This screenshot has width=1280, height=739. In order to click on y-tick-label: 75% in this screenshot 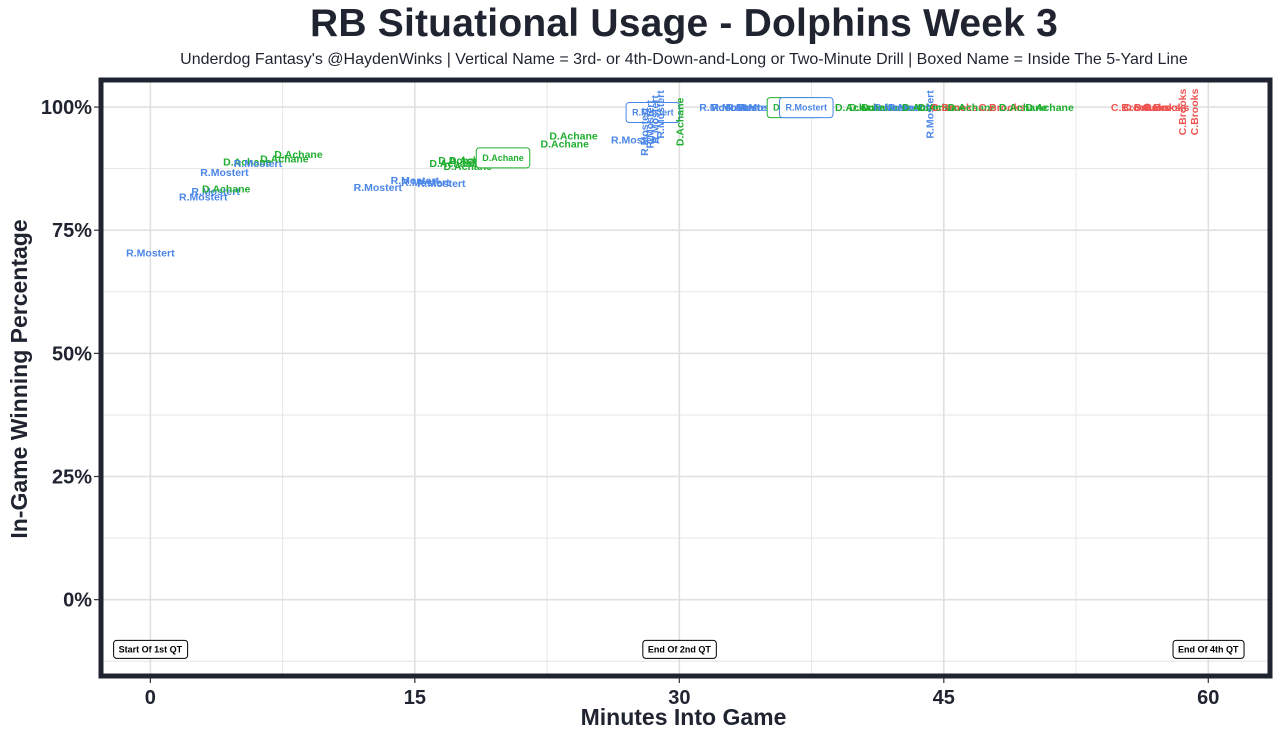, I will do `click(72, 231)`.